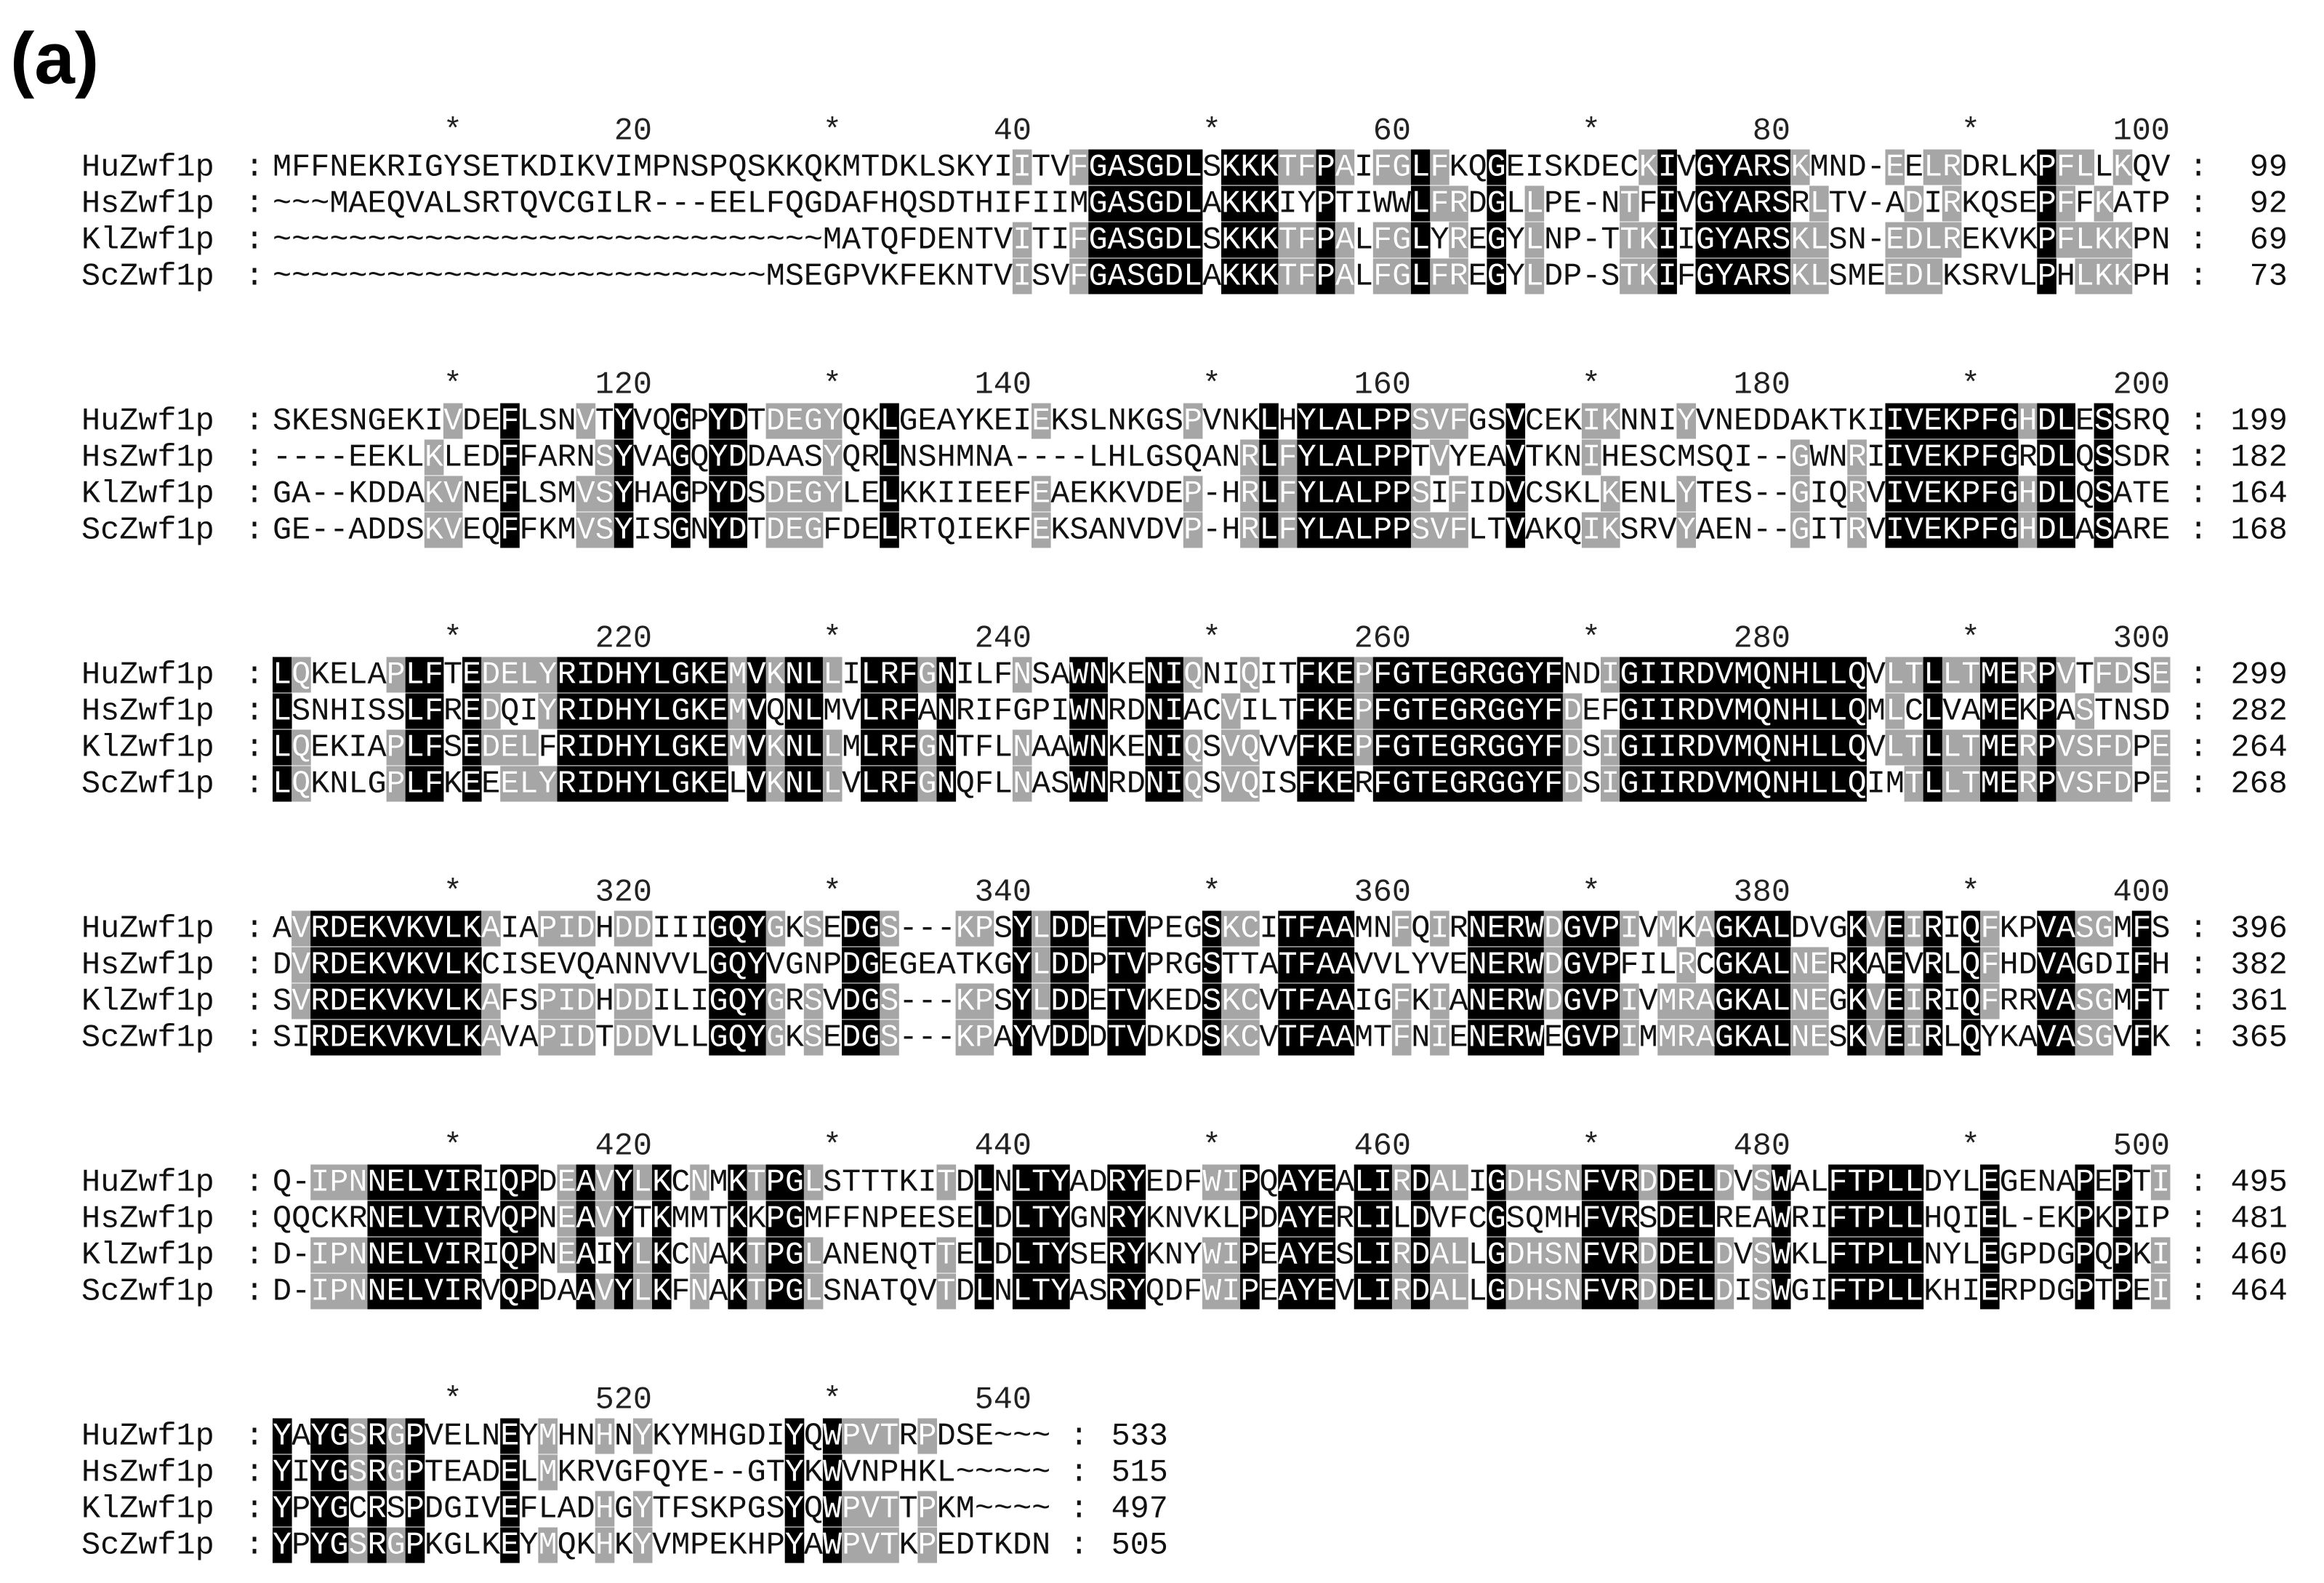 The width and height of the screenshot is (2324, 1583). Describe the element at coordinates (2141, 639) in the screenshot. I see `ruler-label: 300` at that location.